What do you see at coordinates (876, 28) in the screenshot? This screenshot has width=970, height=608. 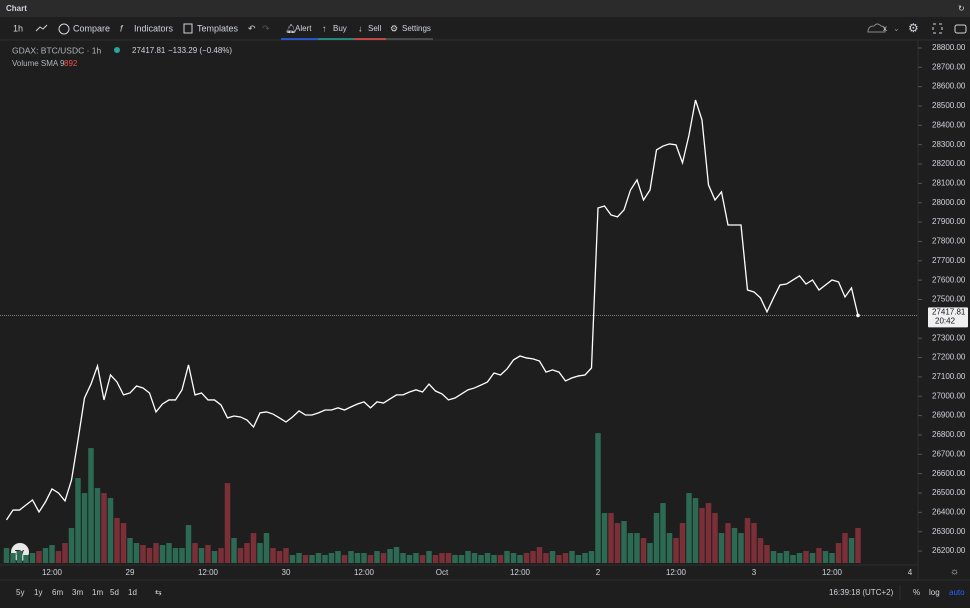 I see `cloud-icon` at bounding box center [876, 28].